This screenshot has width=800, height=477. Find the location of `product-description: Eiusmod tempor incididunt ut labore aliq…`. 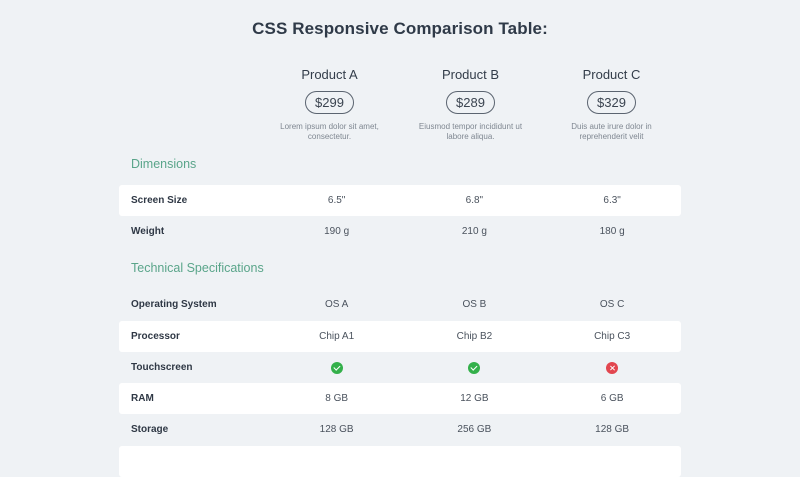

product-description: Eiusmod tempor incididunt ut labore aliq… is located at coordinates (470, 131).